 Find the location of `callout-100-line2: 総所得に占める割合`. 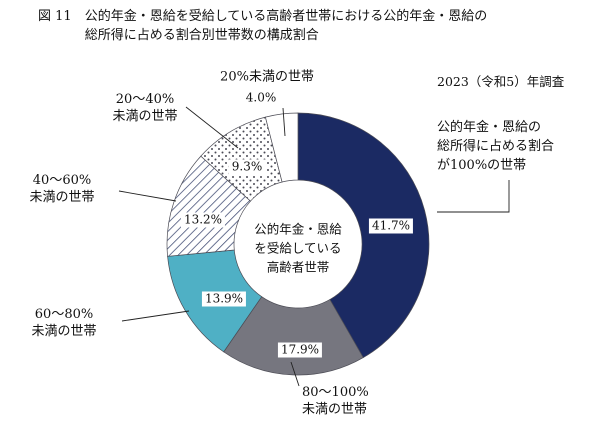

callout-100-line2: 総所得に占める割合 is located at coordinates (496, 146).